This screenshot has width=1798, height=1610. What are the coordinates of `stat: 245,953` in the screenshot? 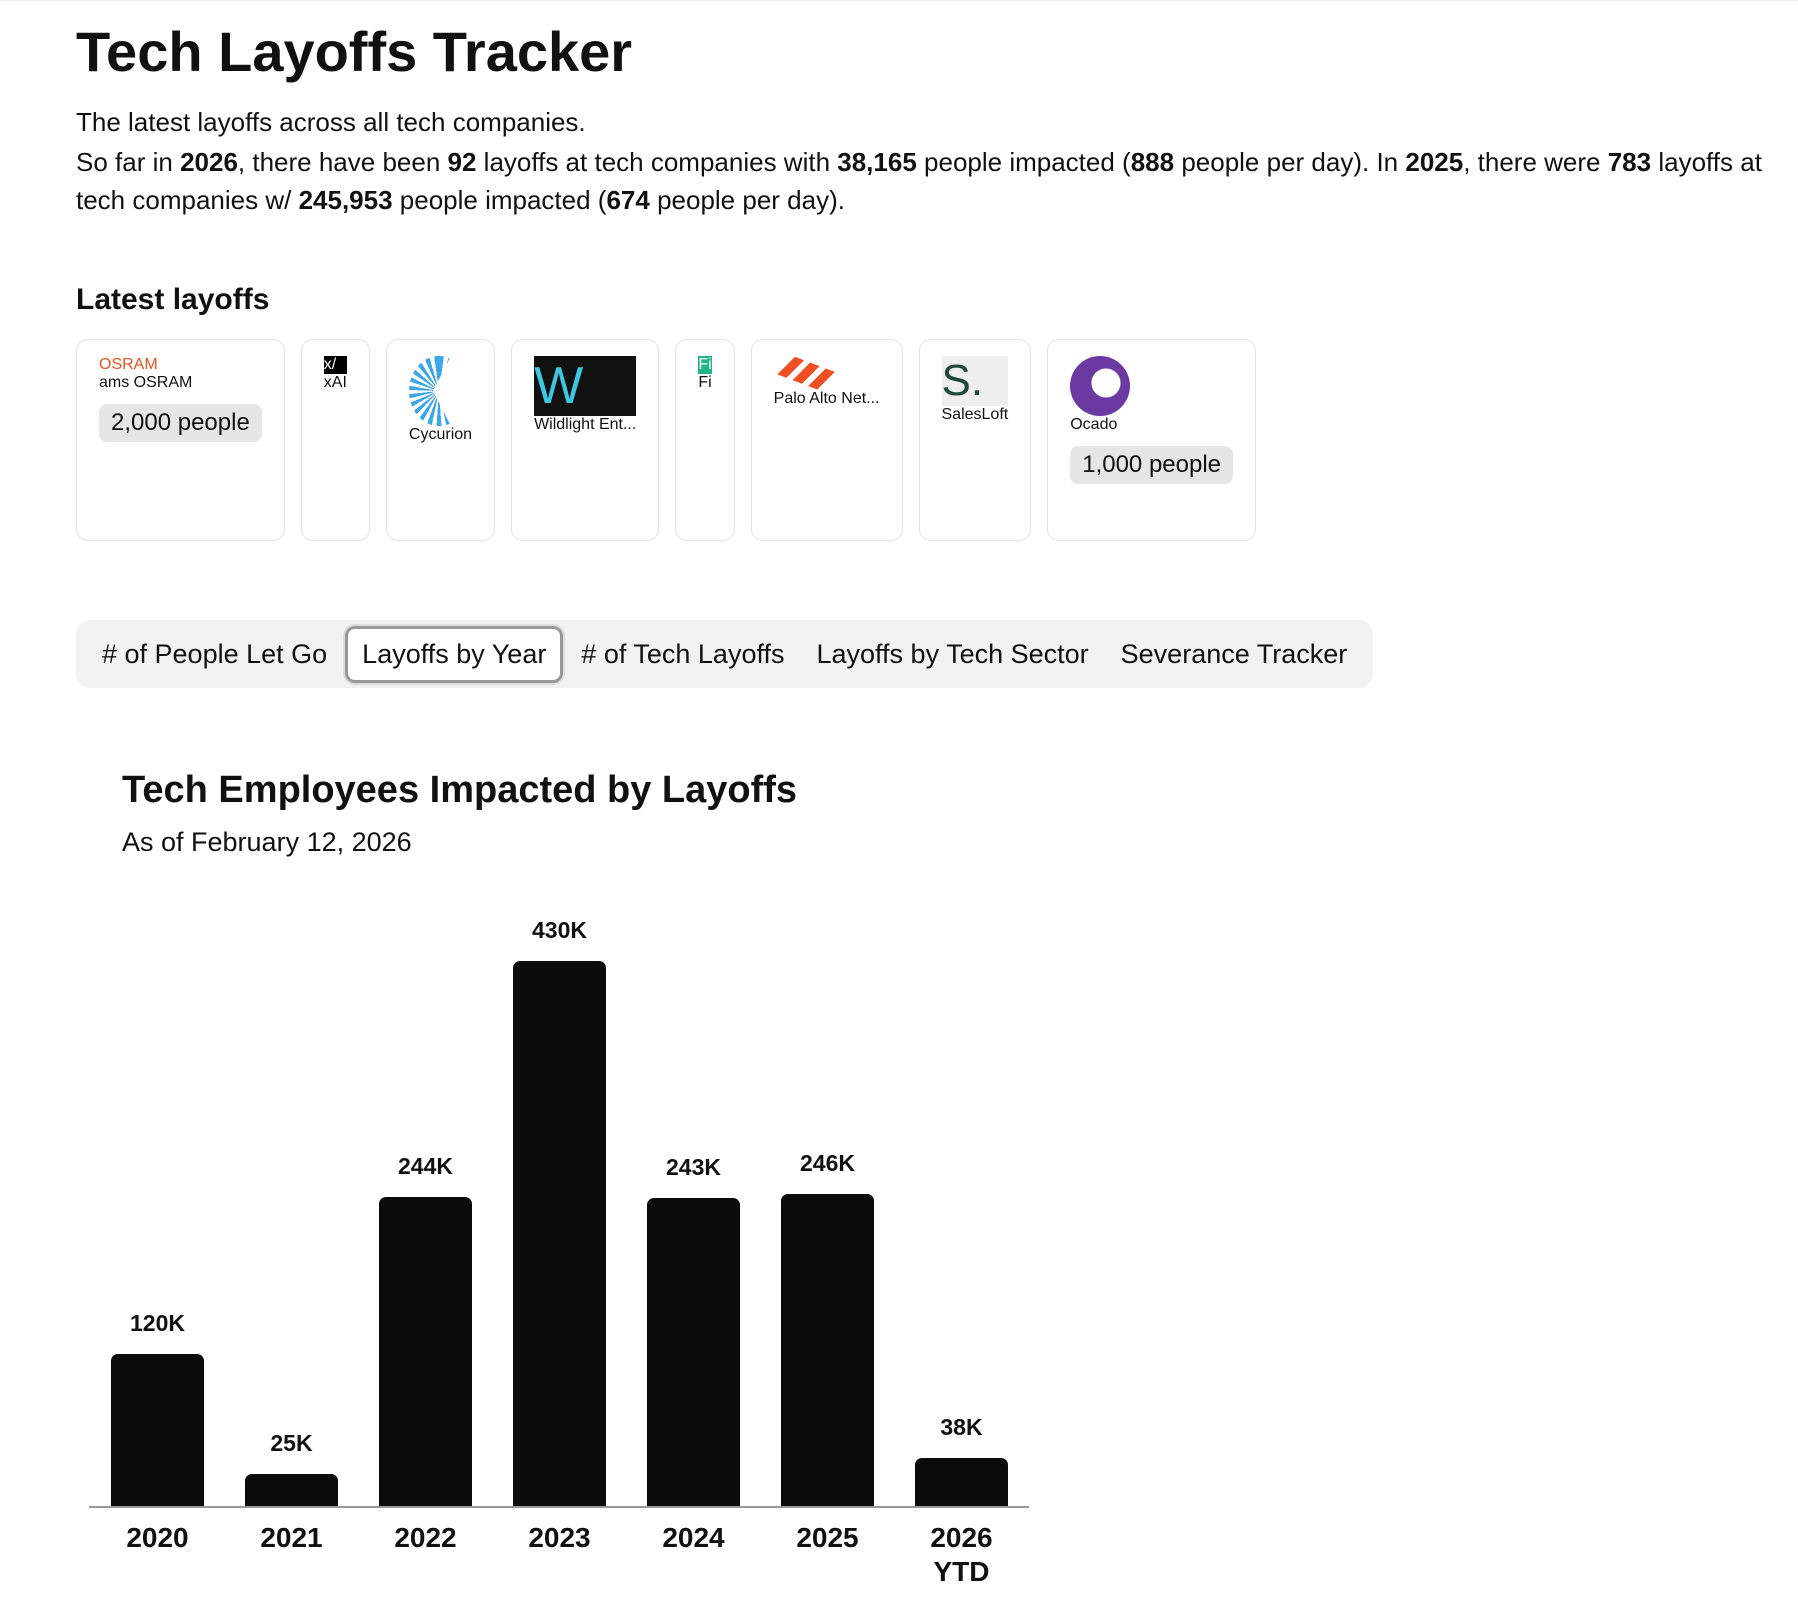 It's located at (345, 200).